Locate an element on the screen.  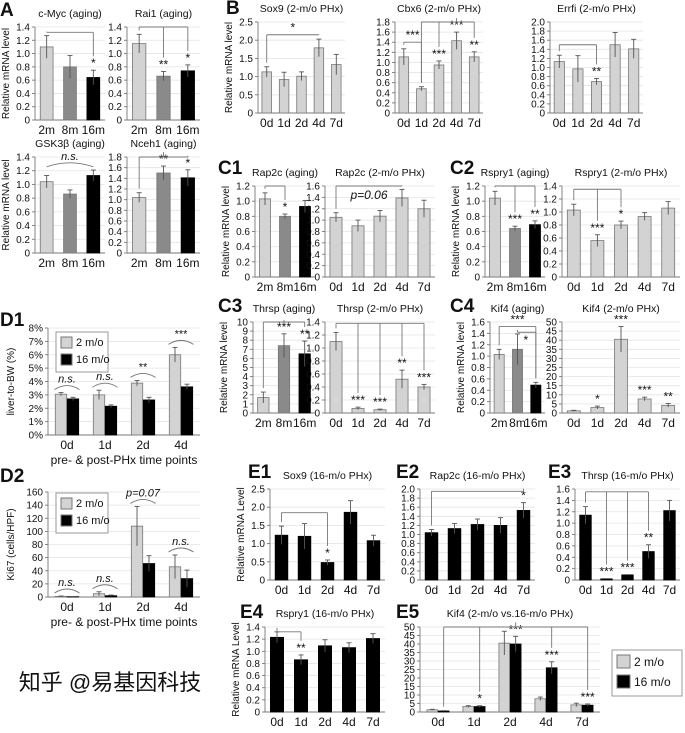
panel-label-e2: E2 is located at coordinates (407, 472).